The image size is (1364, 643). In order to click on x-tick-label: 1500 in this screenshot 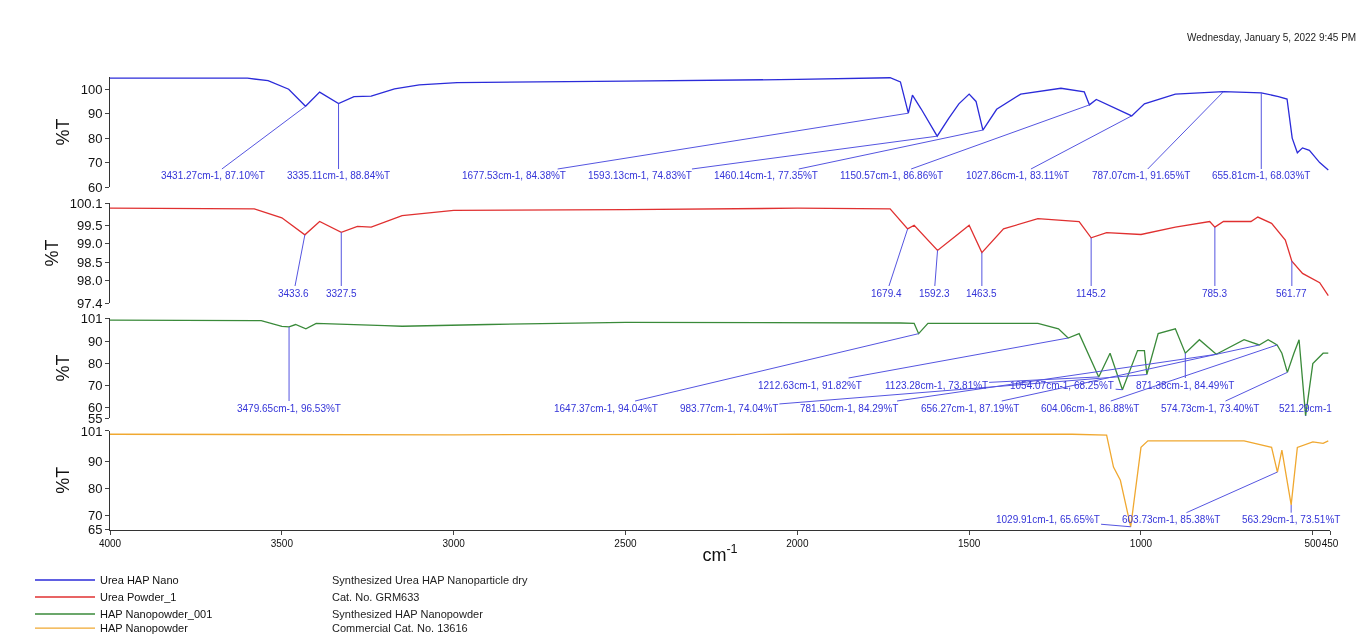, I will do `click(969, 543)`.